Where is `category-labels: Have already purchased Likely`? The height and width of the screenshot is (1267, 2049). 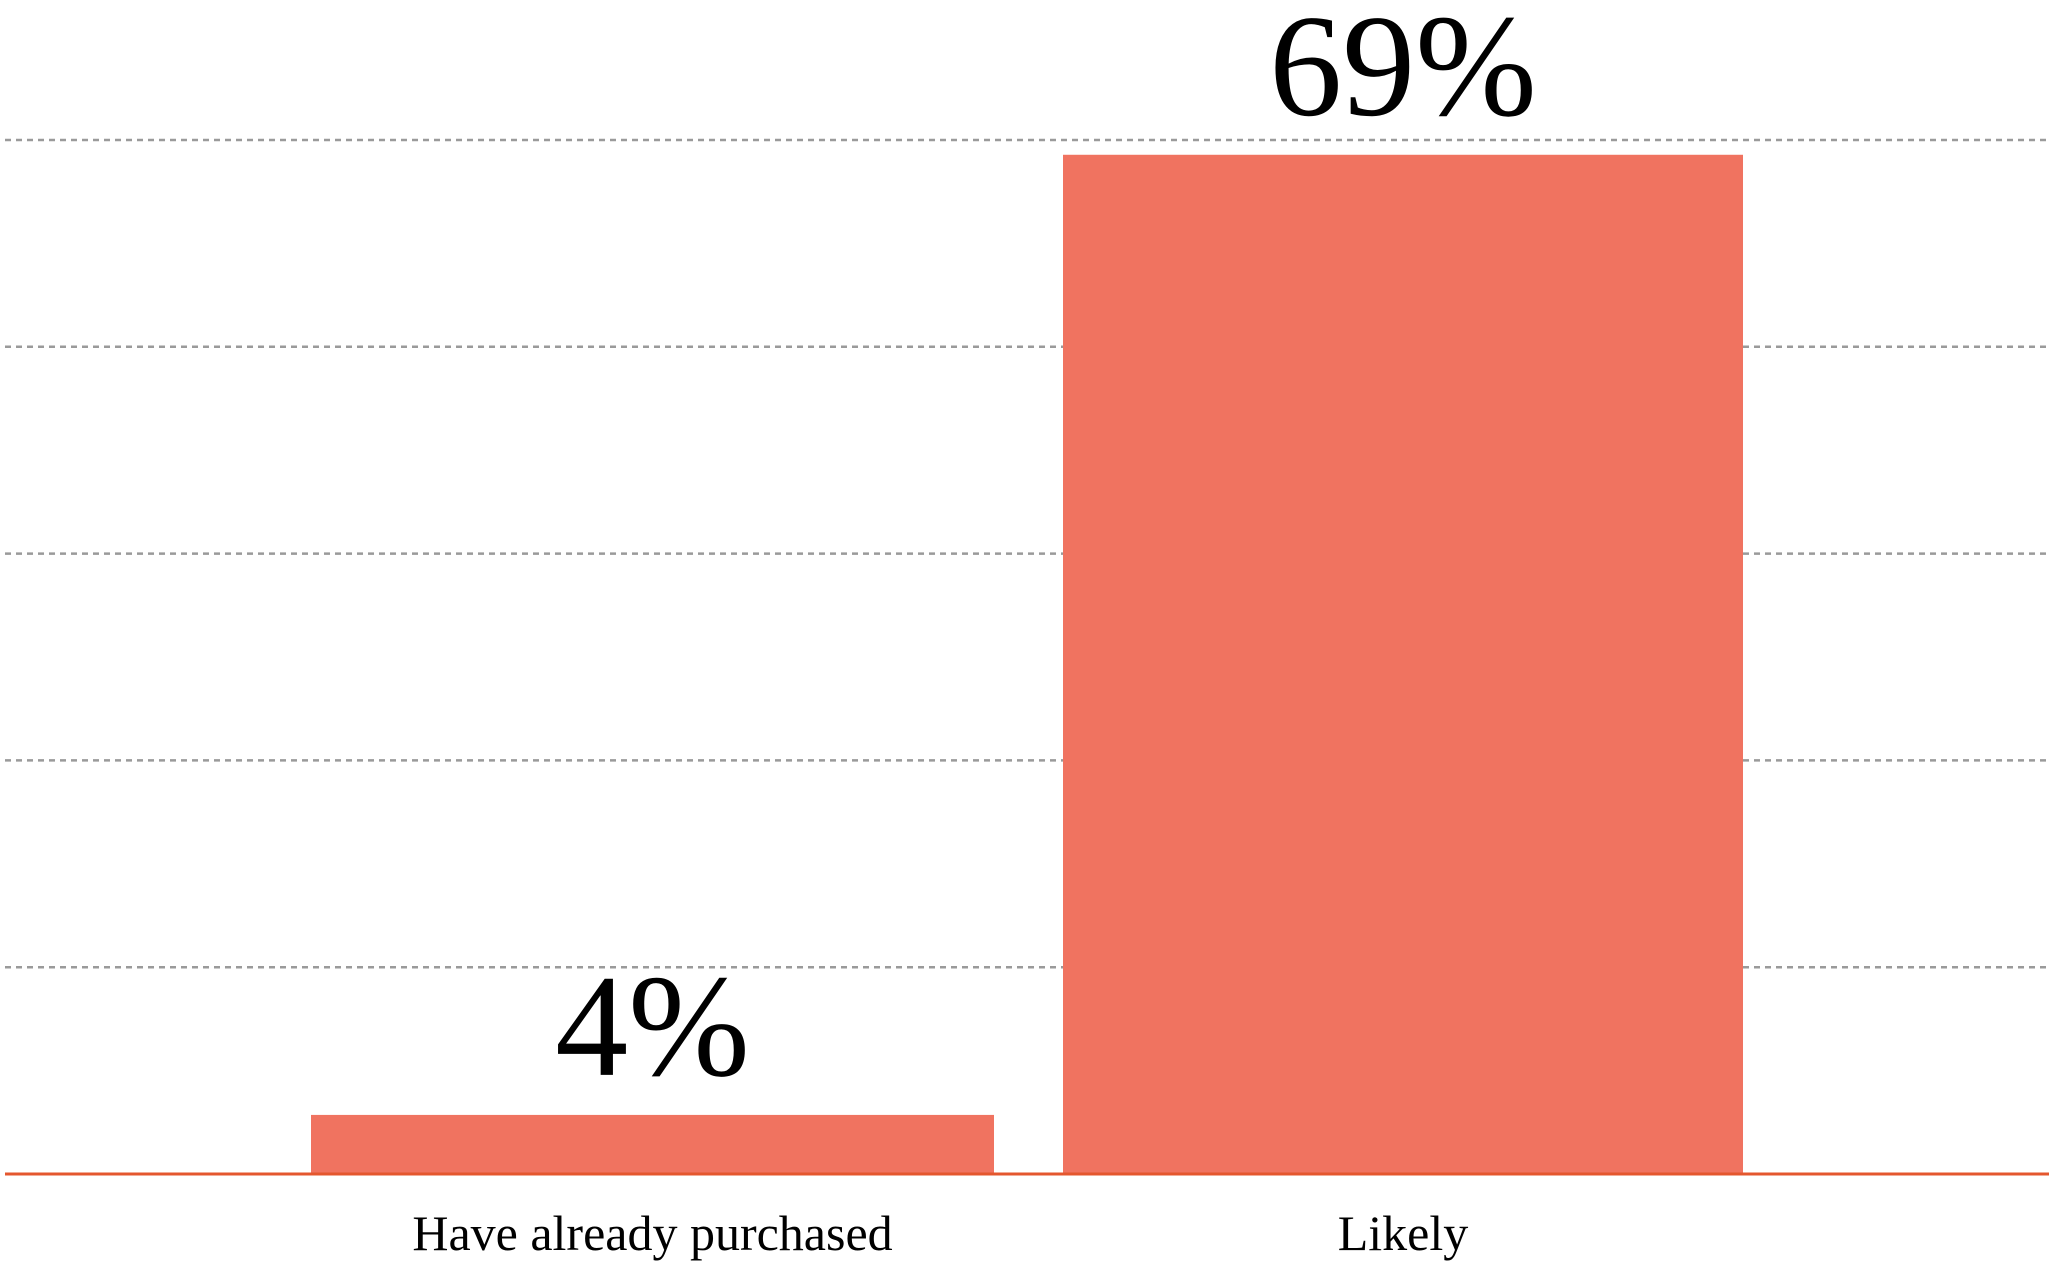 category-labels: Have already purchased Likely is located at coordinates (940, 1233).